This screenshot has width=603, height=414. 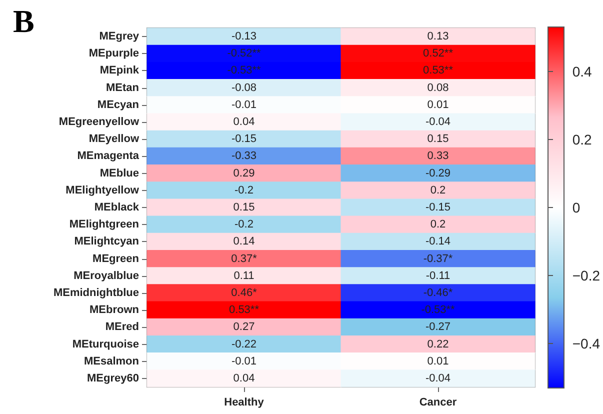 What do you see at coordinates (438, 327) in the screenshot?
I see `data-label: -0.27` at bounding box center [438, 327].